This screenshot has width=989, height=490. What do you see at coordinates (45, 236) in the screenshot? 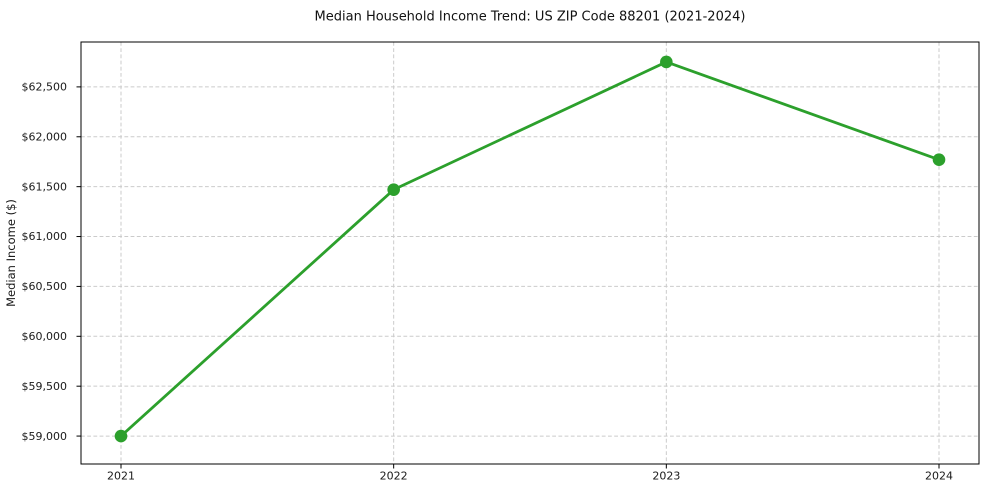
I see `y-tick-label: $61,000` at bounding box center [45, 236].